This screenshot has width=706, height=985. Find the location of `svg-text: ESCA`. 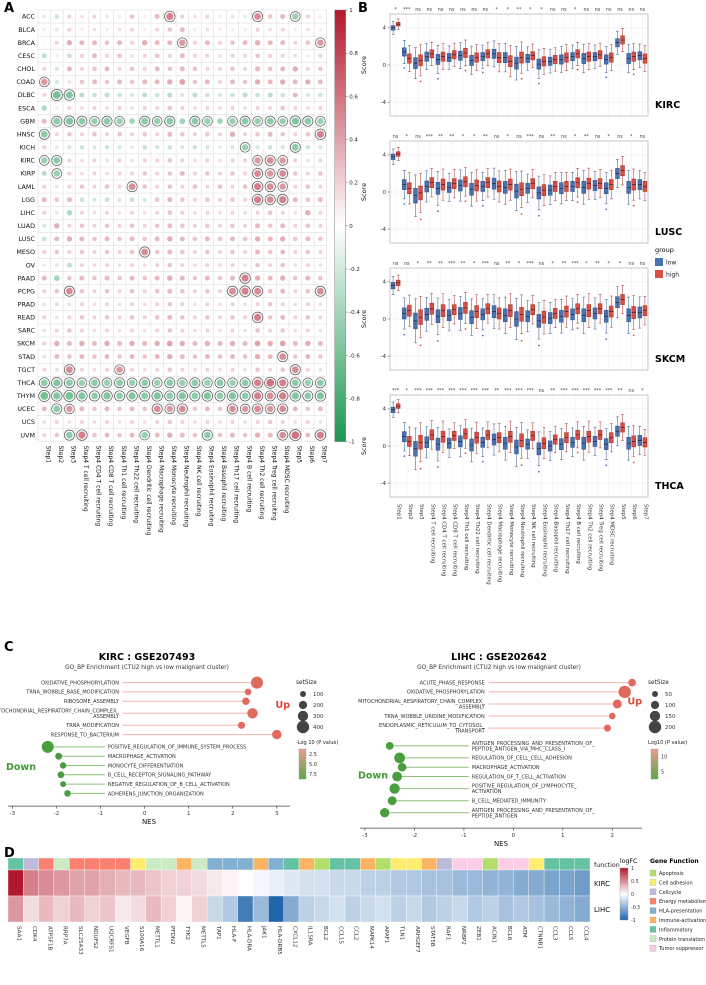

svg-text: ESCA is located at coordinates (27, 108).